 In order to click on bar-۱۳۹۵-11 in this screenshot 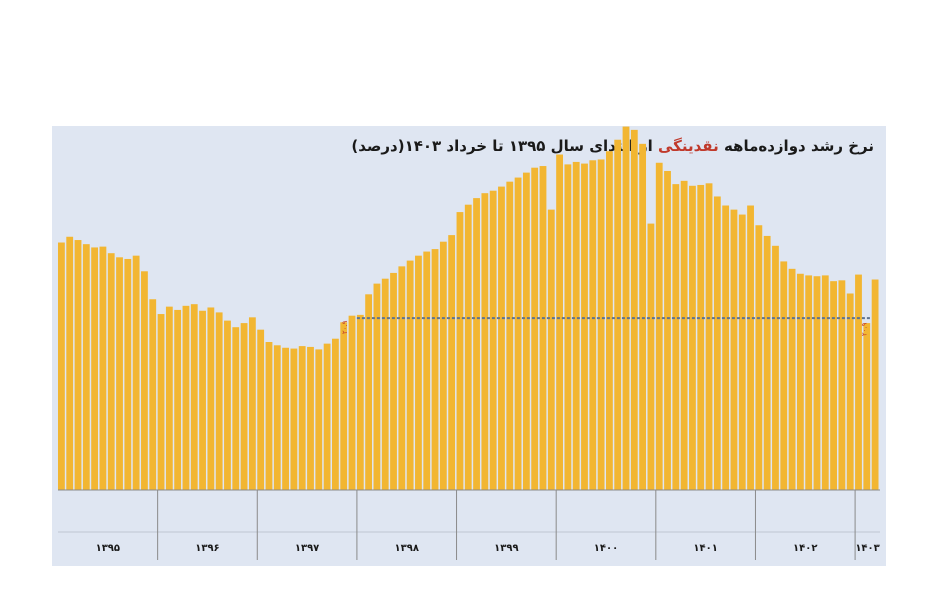, I will do `click(144, 380)`.